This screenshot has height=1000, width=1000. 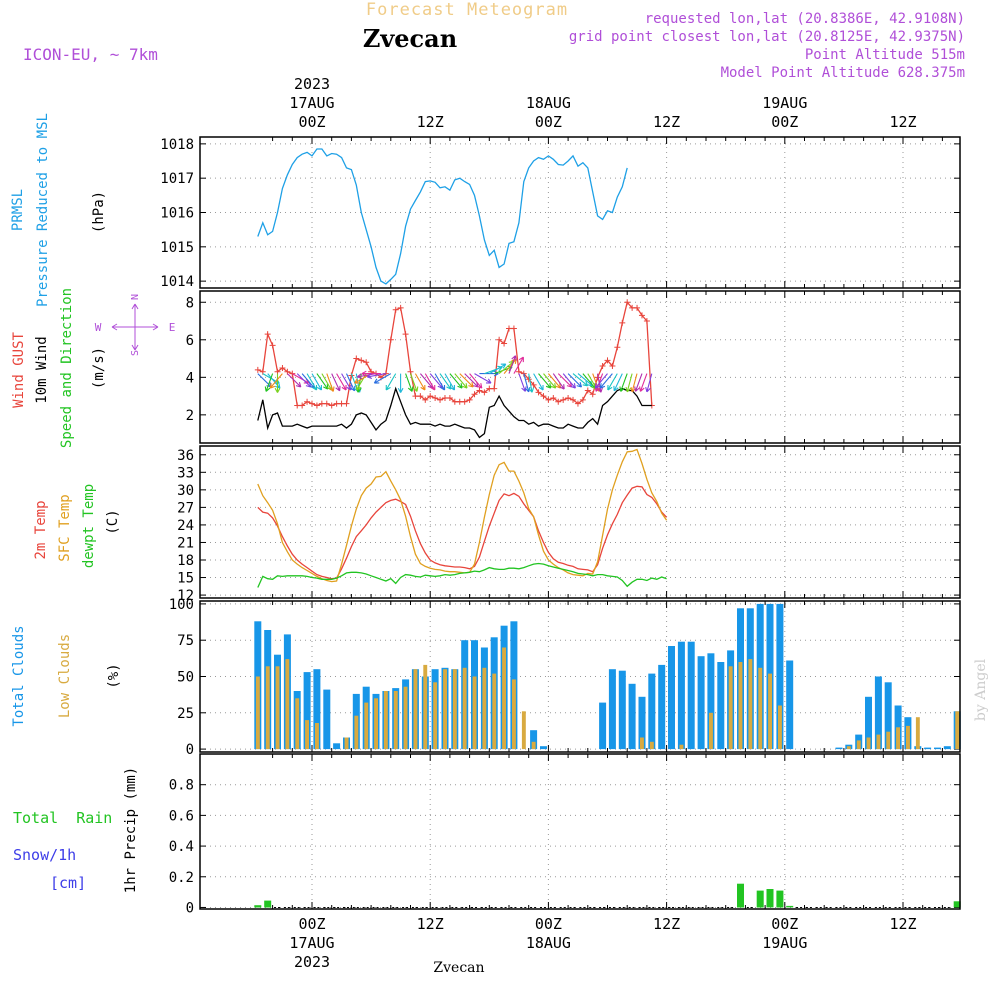 What do you see at coordinates (185, 641) in the screenshot?
I see `cloud-ytick-label: 75` at bounding box center [185, 641].